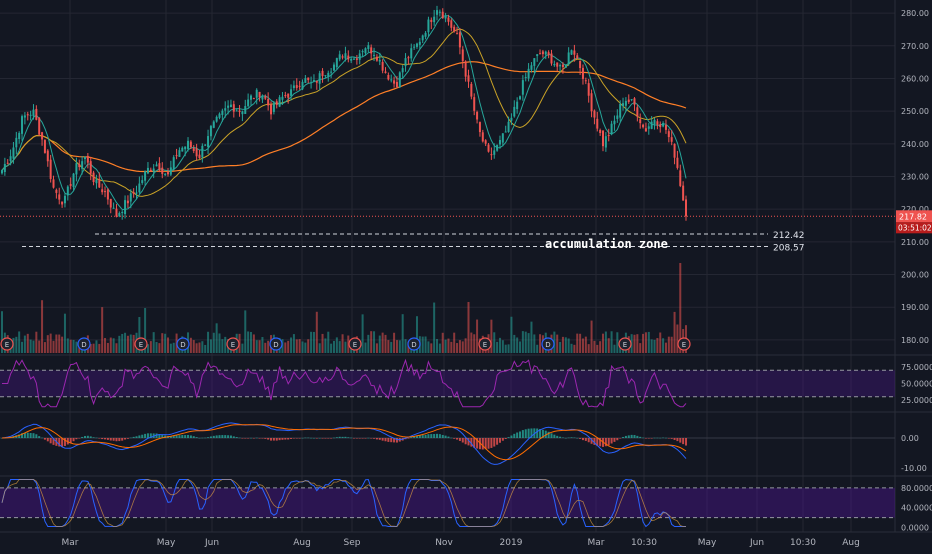  I want to click on earnings-marker, so click(7, 344).